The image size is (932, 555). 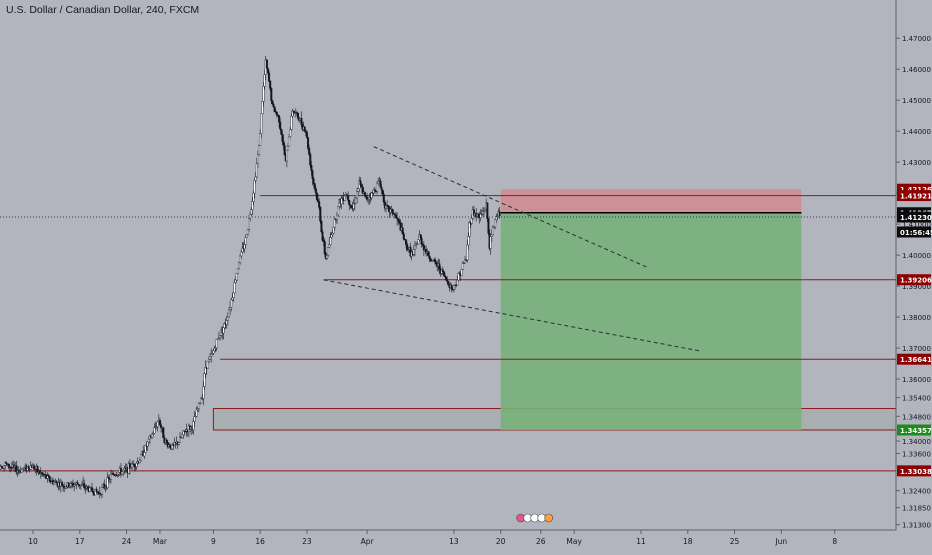 I want to click on y-tick-label: 1.37000, so click(x=916, y=349).